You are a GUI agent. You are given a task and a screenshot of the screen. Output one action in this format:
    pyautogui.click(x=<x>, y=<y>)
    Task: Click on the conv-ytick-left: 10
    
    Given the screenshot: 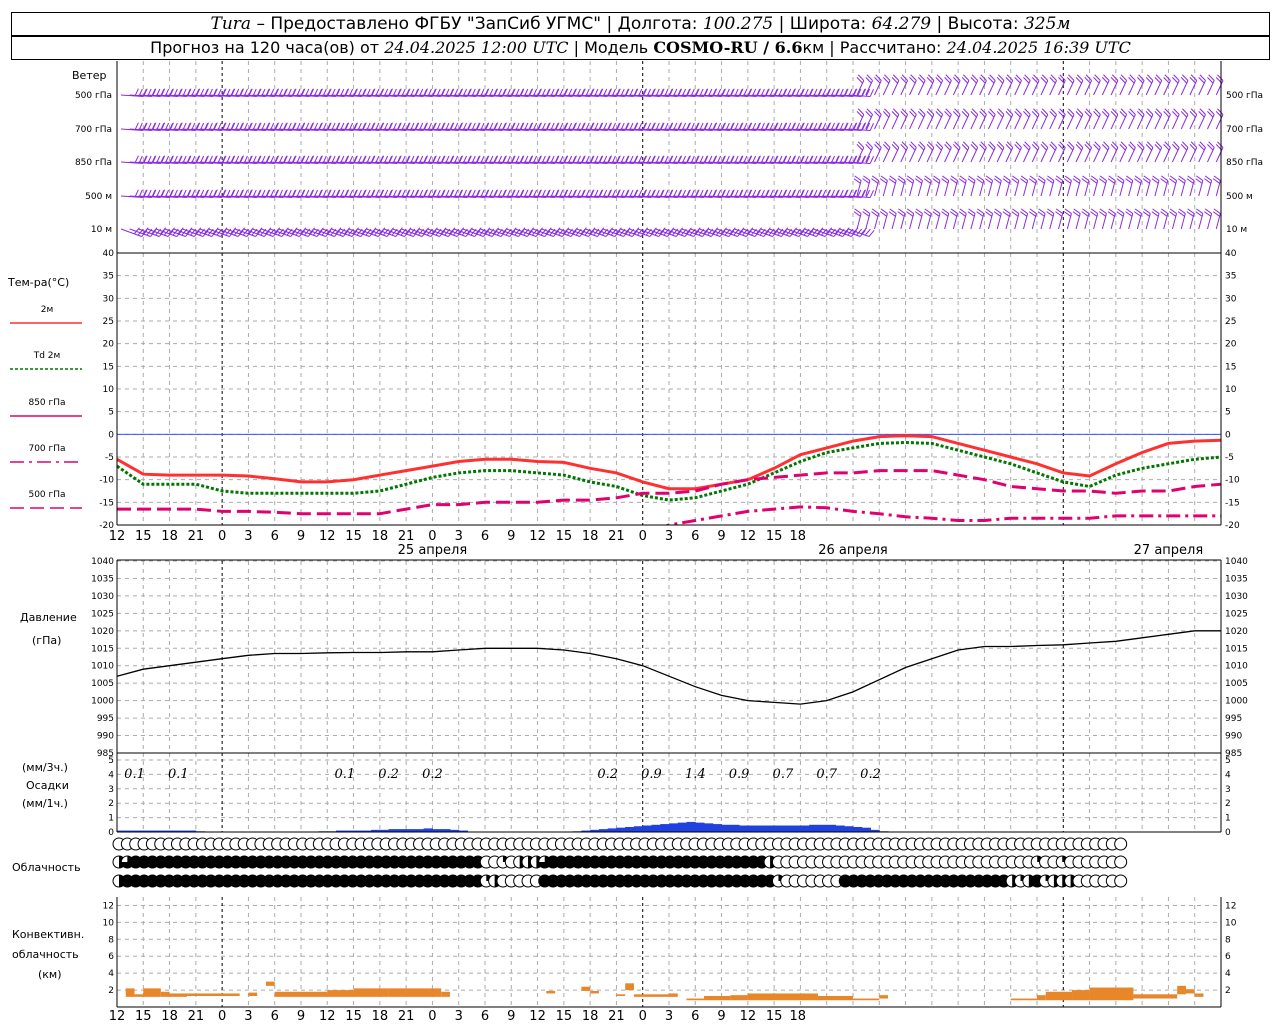 What is the action you would take?
    pyautogui.click(x=109, y=923)
    